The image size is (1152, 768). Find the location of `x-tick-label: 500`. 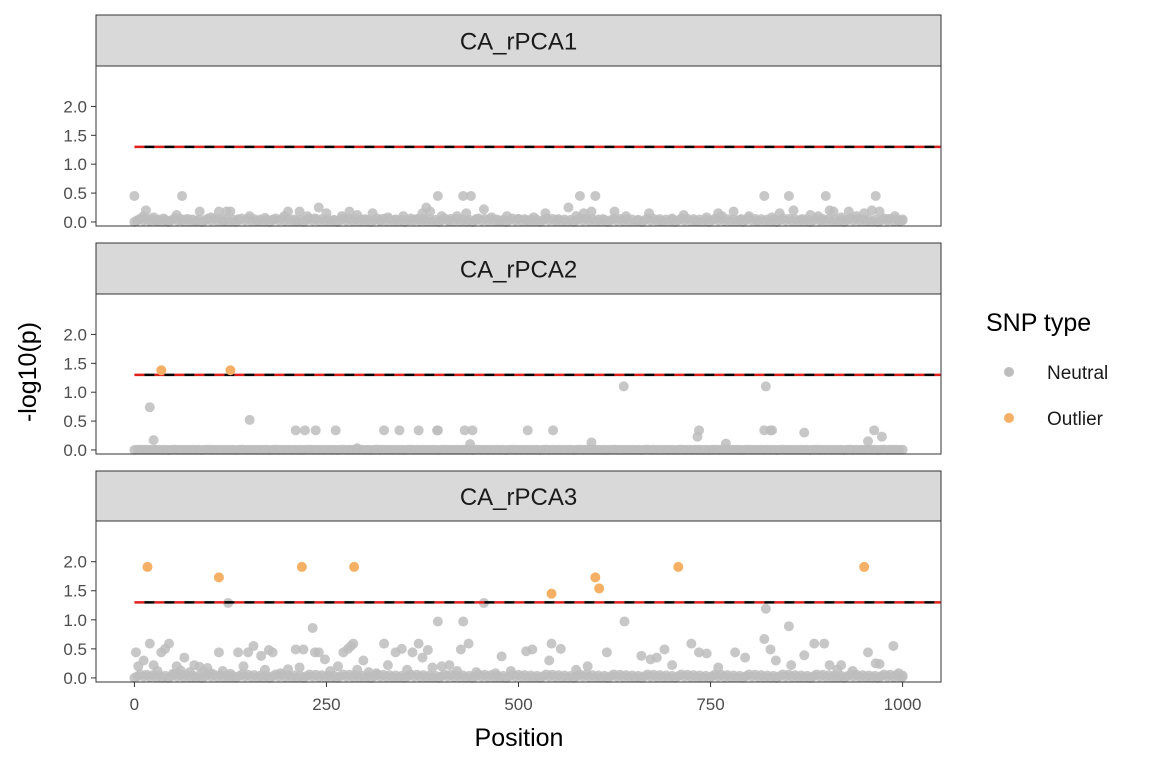

x-tick-label: 500 is located at coordinates (518, 704).